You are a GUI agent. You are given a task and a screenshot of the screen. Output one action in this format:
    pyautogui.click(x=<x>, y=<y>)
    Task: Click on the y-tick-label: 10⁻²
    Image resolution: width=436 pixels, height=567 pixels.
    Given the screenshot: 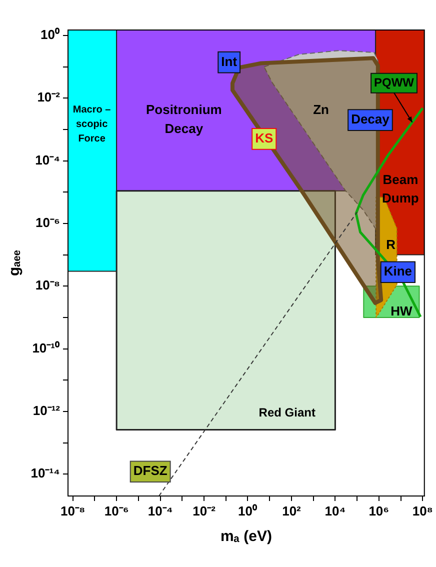 What is the action you would take?
    pyautogui.click(x=49, y=97)
    